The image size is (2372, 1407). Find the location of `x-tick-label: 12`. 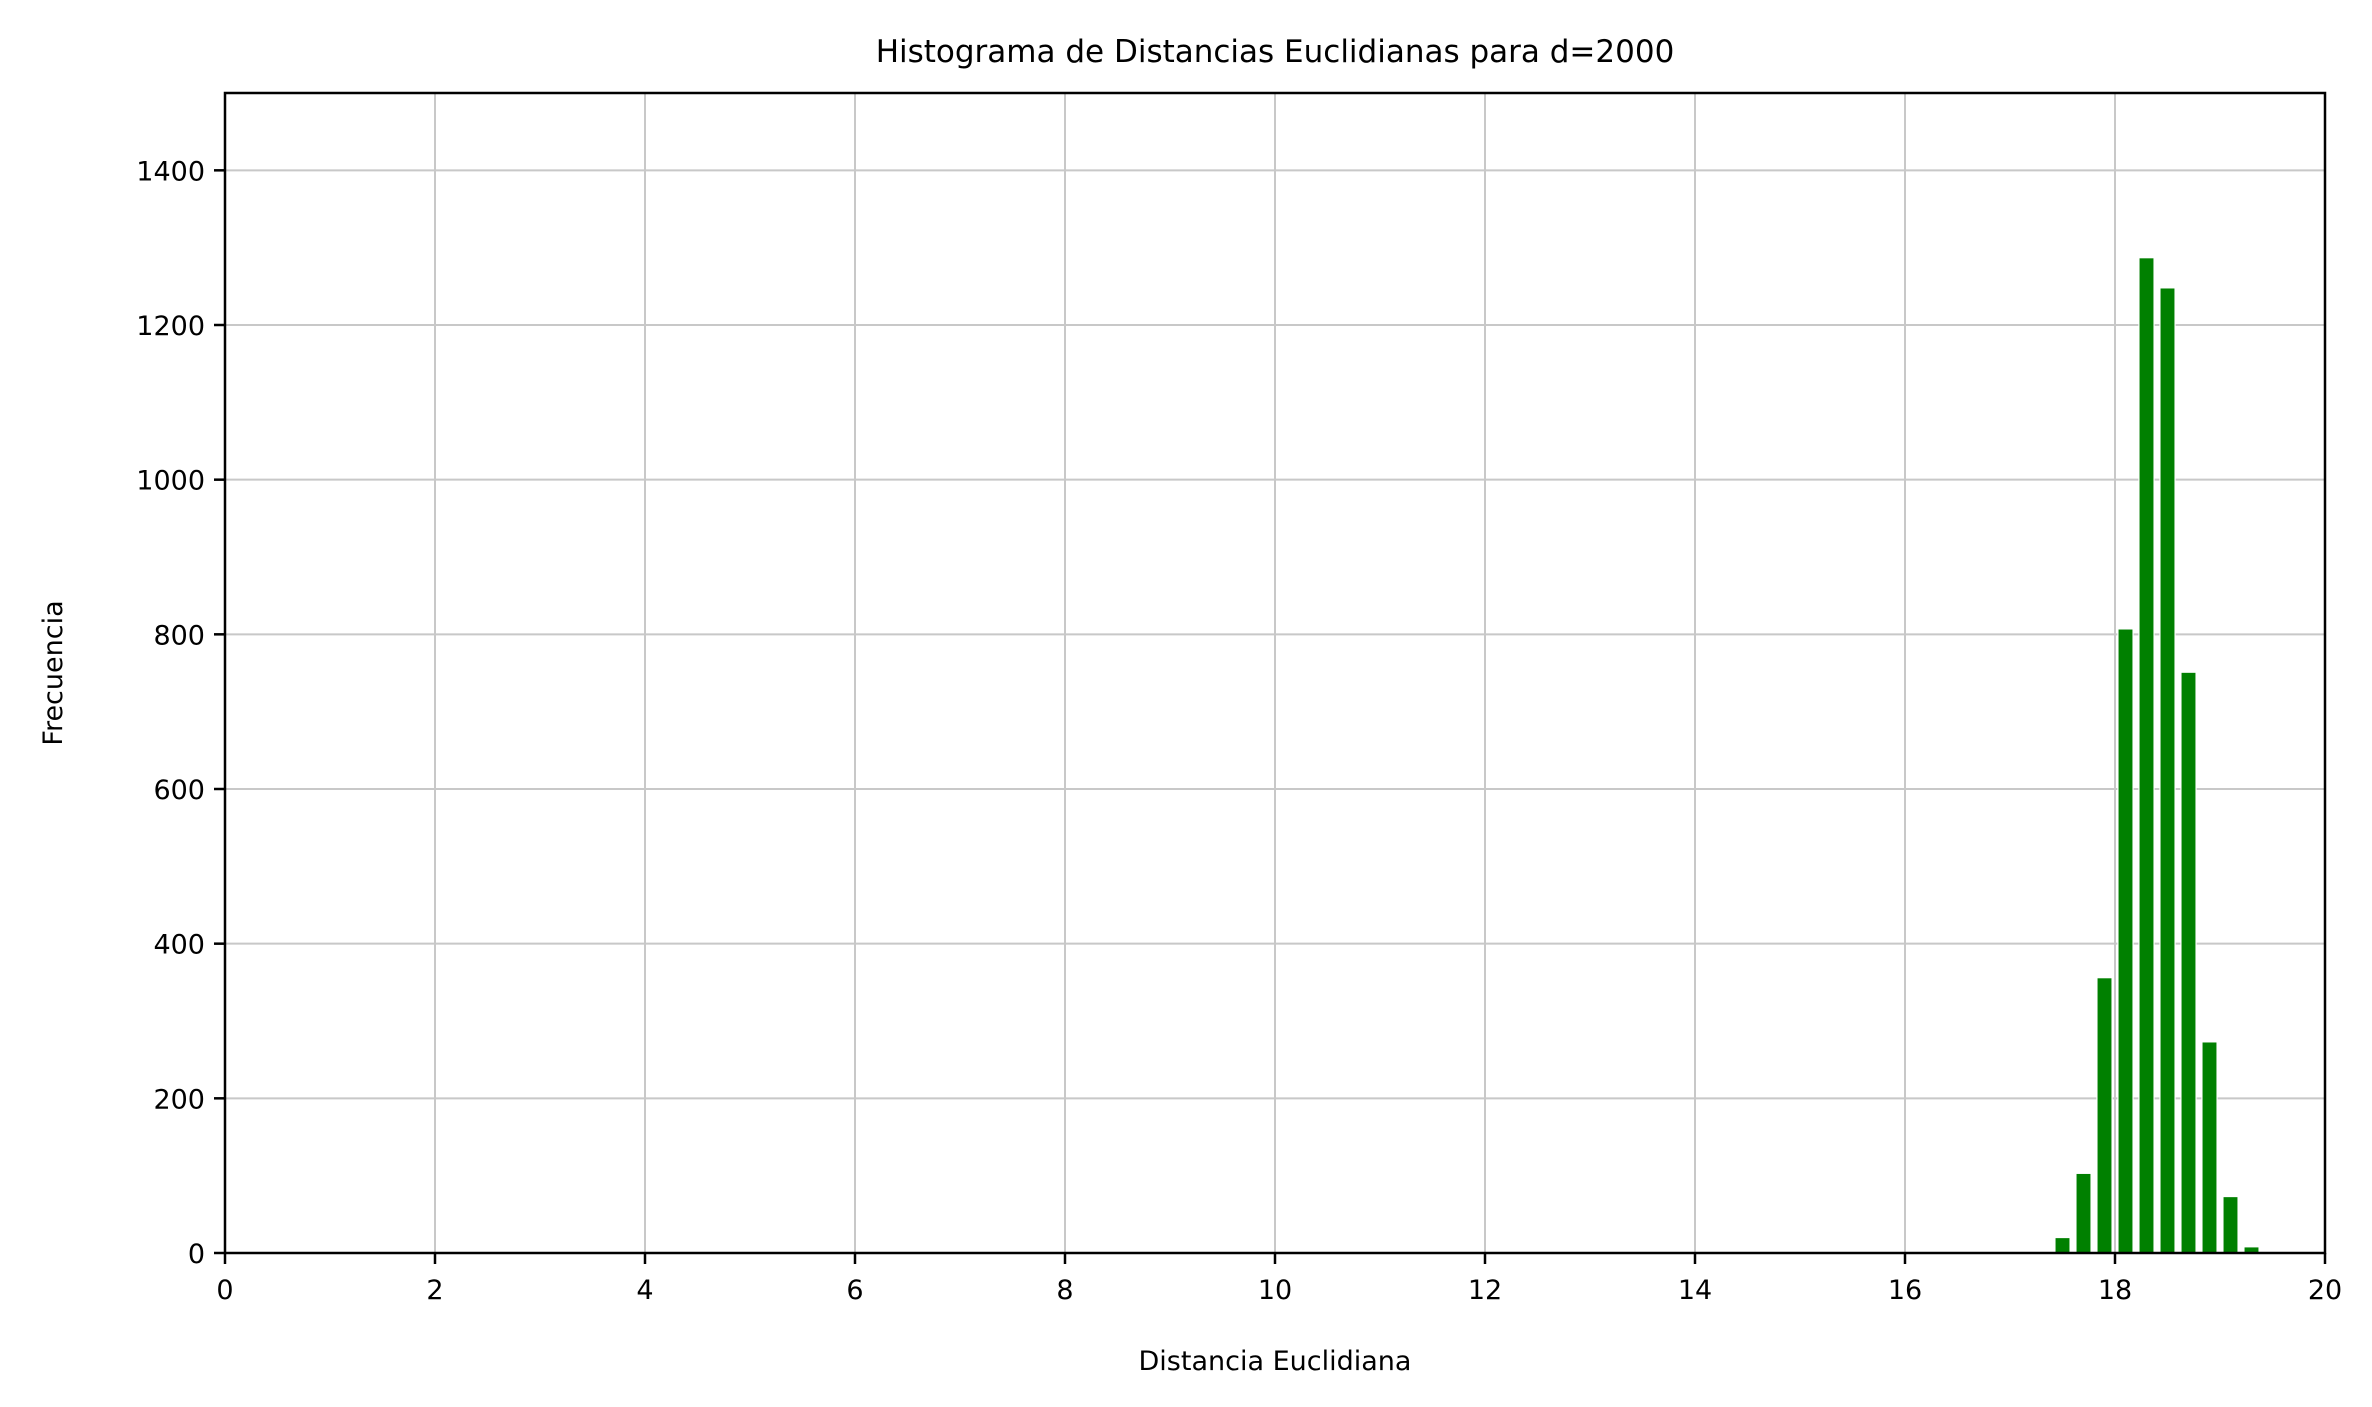

x-tick-label: 12 is located at coordinates (1485, 1290).